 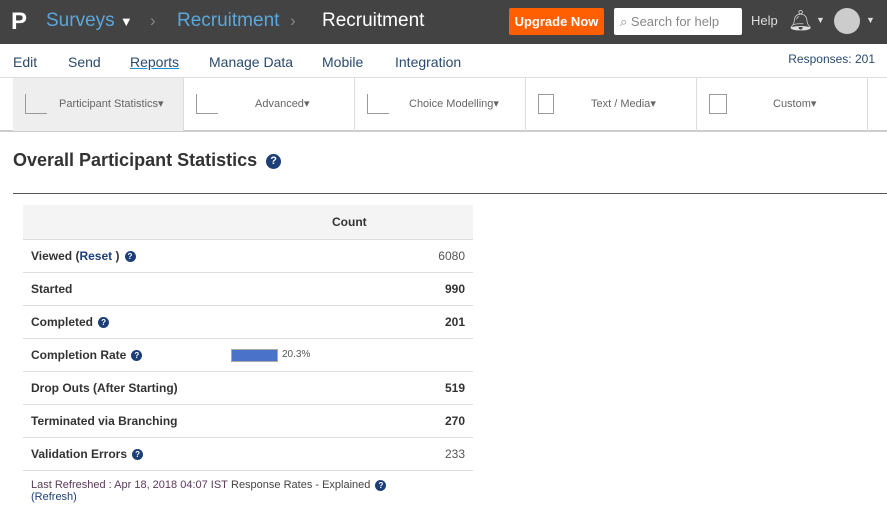 I want to click on search-icon: ⌕, so click(x=624, y=21).